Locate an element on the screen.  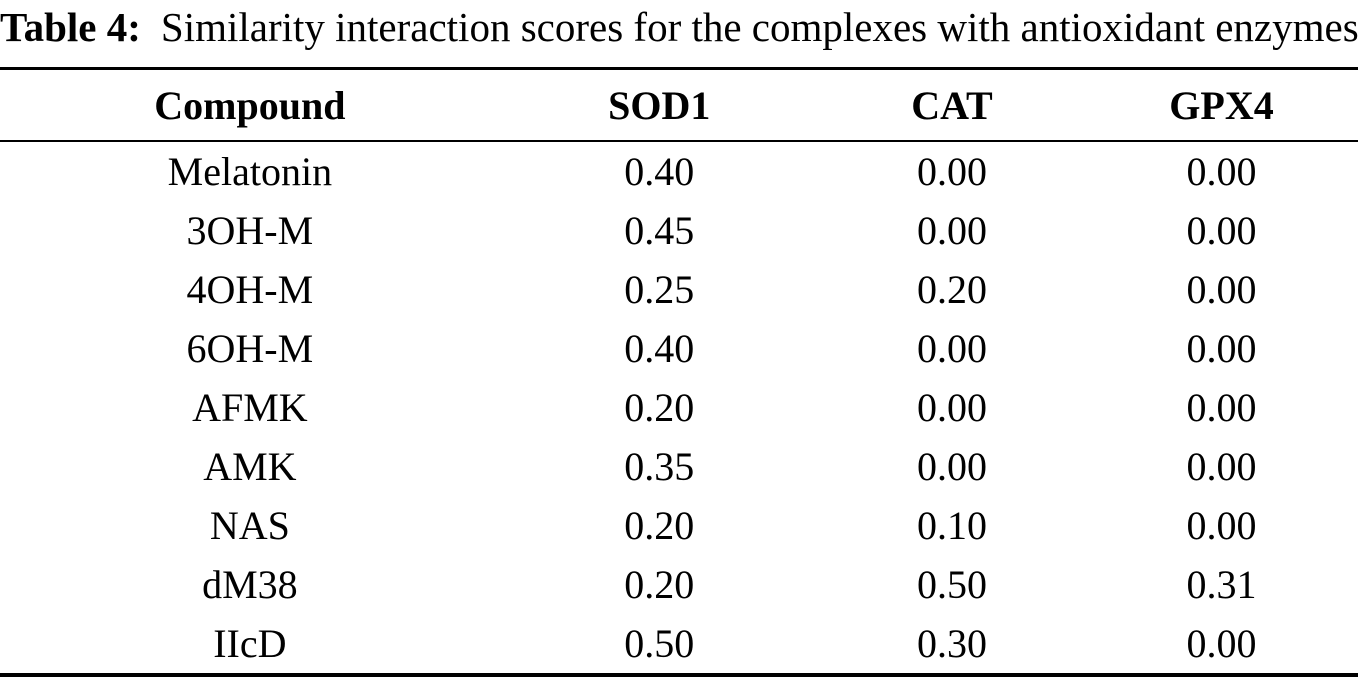
table-row: NAS 0.20 0.10 0.00 is located at coordinates (679, 525).